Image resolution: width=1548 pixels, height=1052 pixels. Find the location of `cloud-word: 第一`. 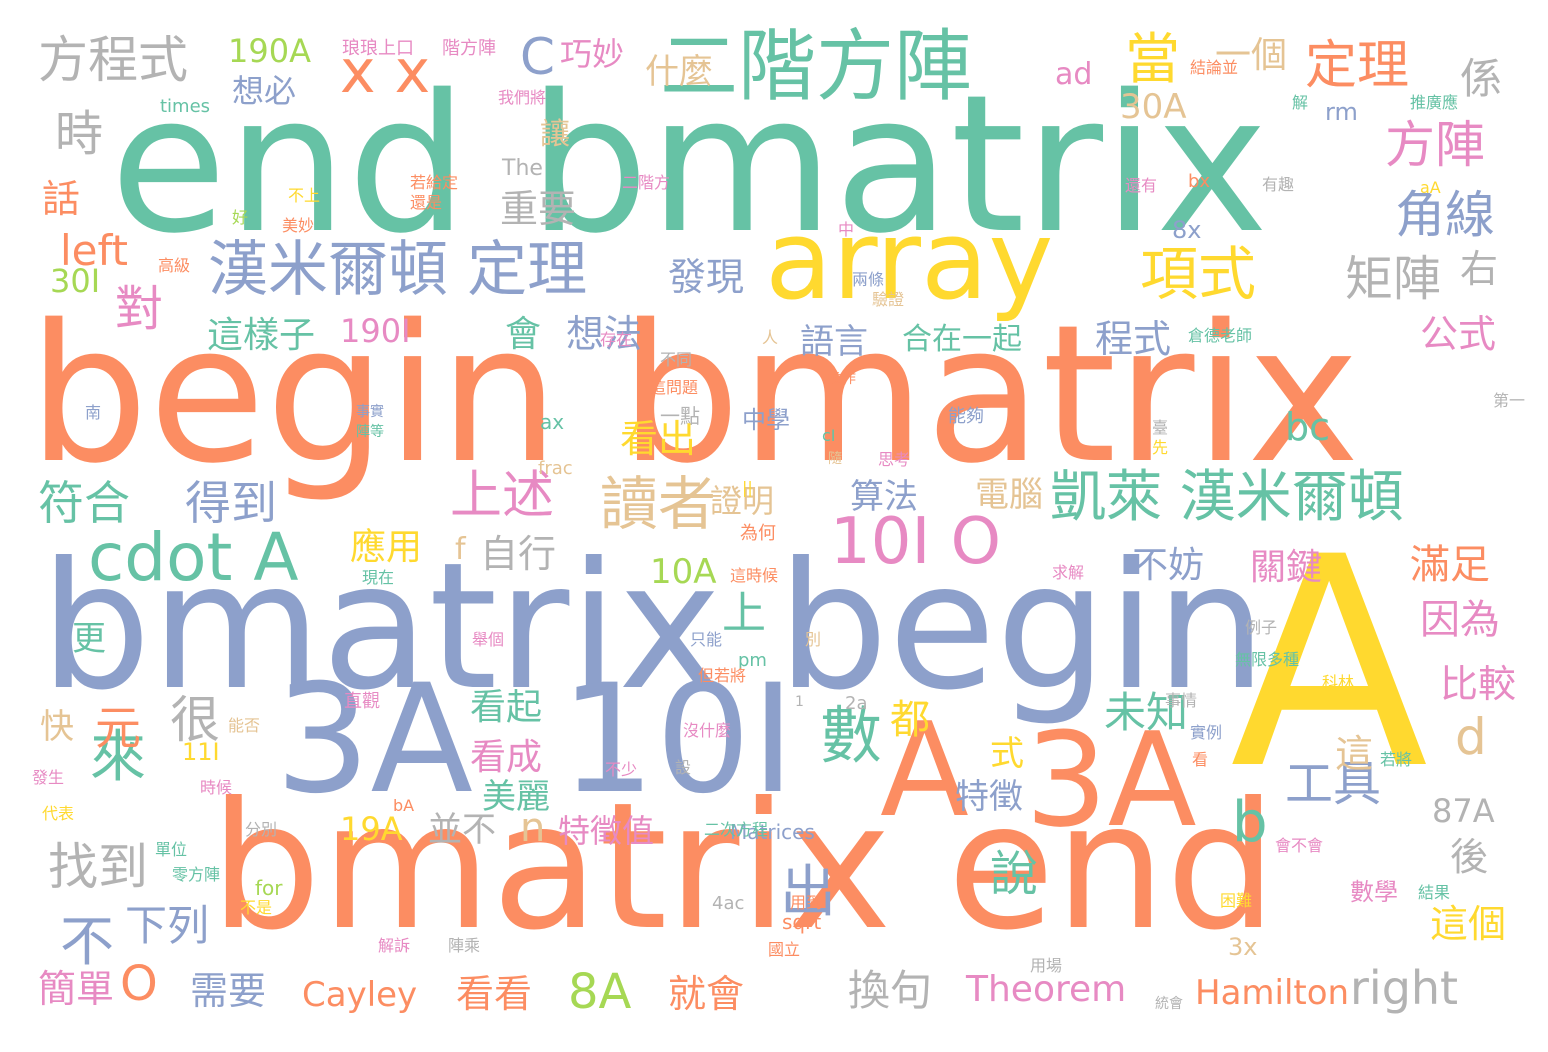

cloud-word: 第一 is located at coordinates (1509, 400).